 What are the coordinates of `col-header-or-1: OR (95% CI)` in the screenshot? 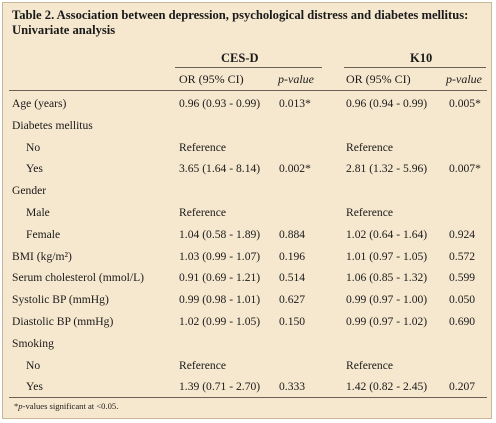 It's located at (211, 79).